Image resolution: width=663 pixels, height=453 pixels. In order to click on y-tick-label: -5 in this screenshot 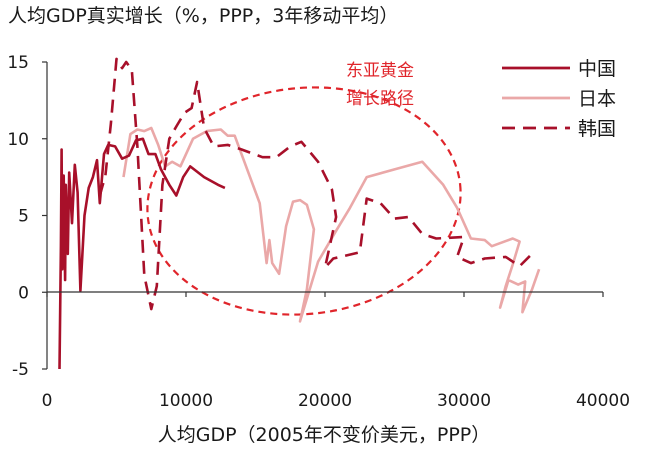, I will do `click(20, 370)`.